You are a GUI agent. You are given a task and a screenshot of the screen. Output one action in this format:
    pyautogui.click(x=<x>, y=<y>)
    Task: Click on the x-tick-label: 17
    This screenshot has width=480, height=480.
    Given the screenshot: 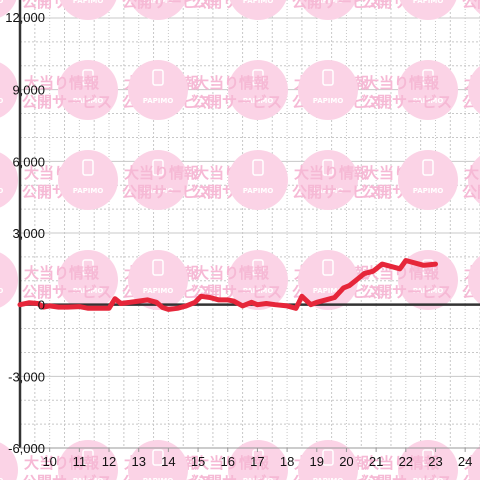 What is the action you would take?
    pyautogui.click(x=257, y=461)
    